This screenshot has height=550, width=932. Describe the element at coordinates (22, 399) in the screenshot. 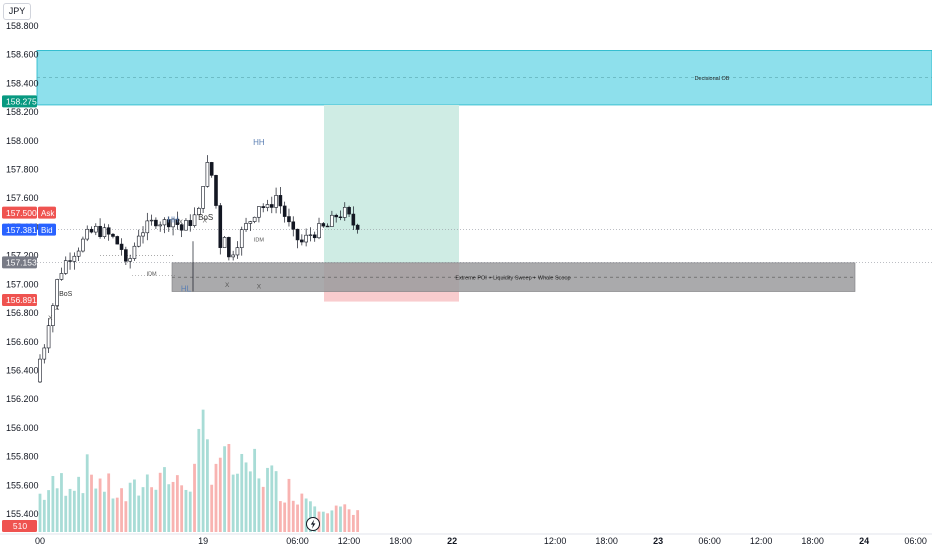

I see `price-tick-label: 156.200` at that location.